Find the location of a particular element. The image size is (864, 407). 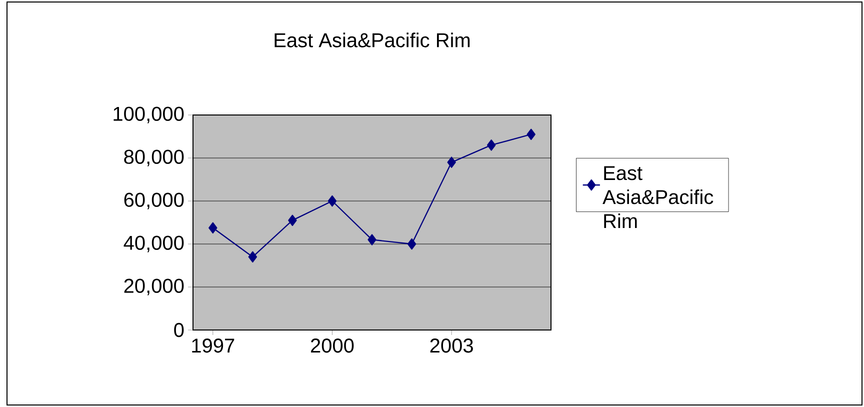

y-tick-label: 100,000 is located at coordinates (149, 115).